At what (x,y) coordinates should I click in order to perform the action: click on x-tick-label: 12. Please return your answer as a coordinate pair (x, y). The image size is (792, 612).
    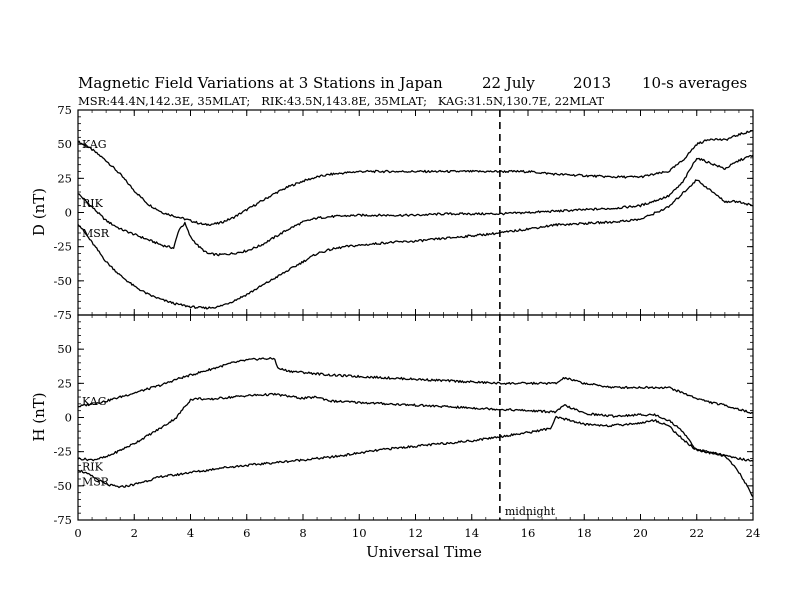
    Looking at the image, I should click on (415, 533).